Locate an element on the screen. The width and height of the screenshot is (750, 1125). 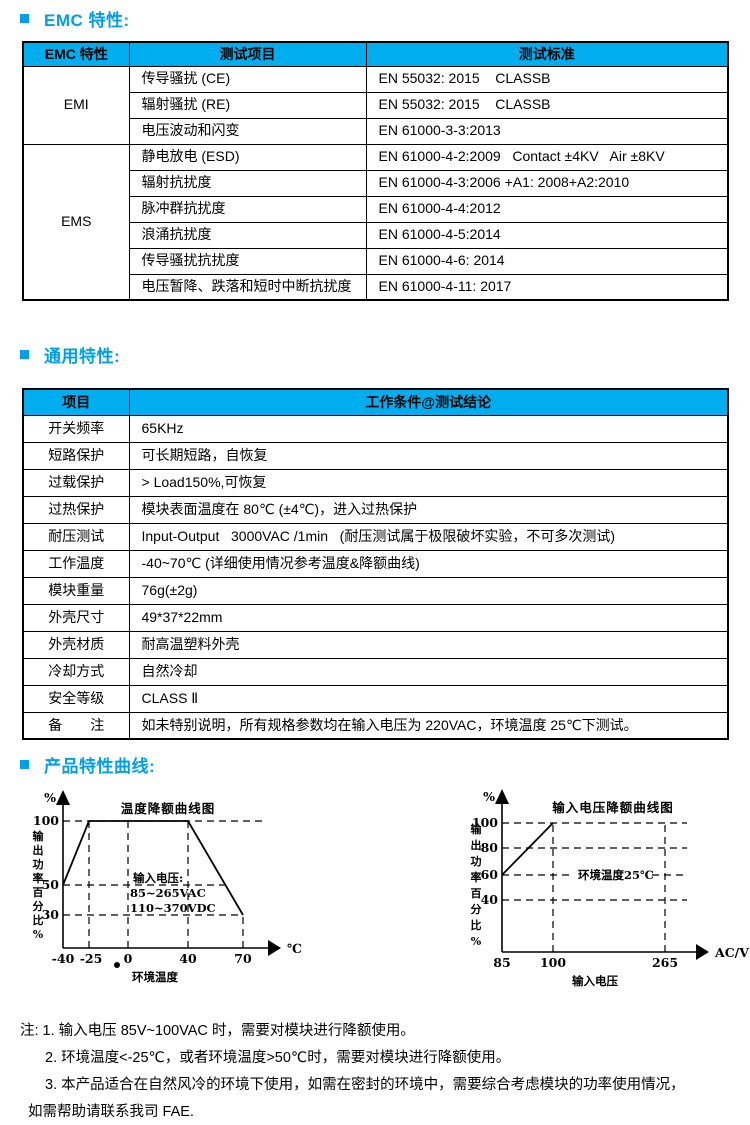
svg-text: 100 is located at coordinates (553, 962).